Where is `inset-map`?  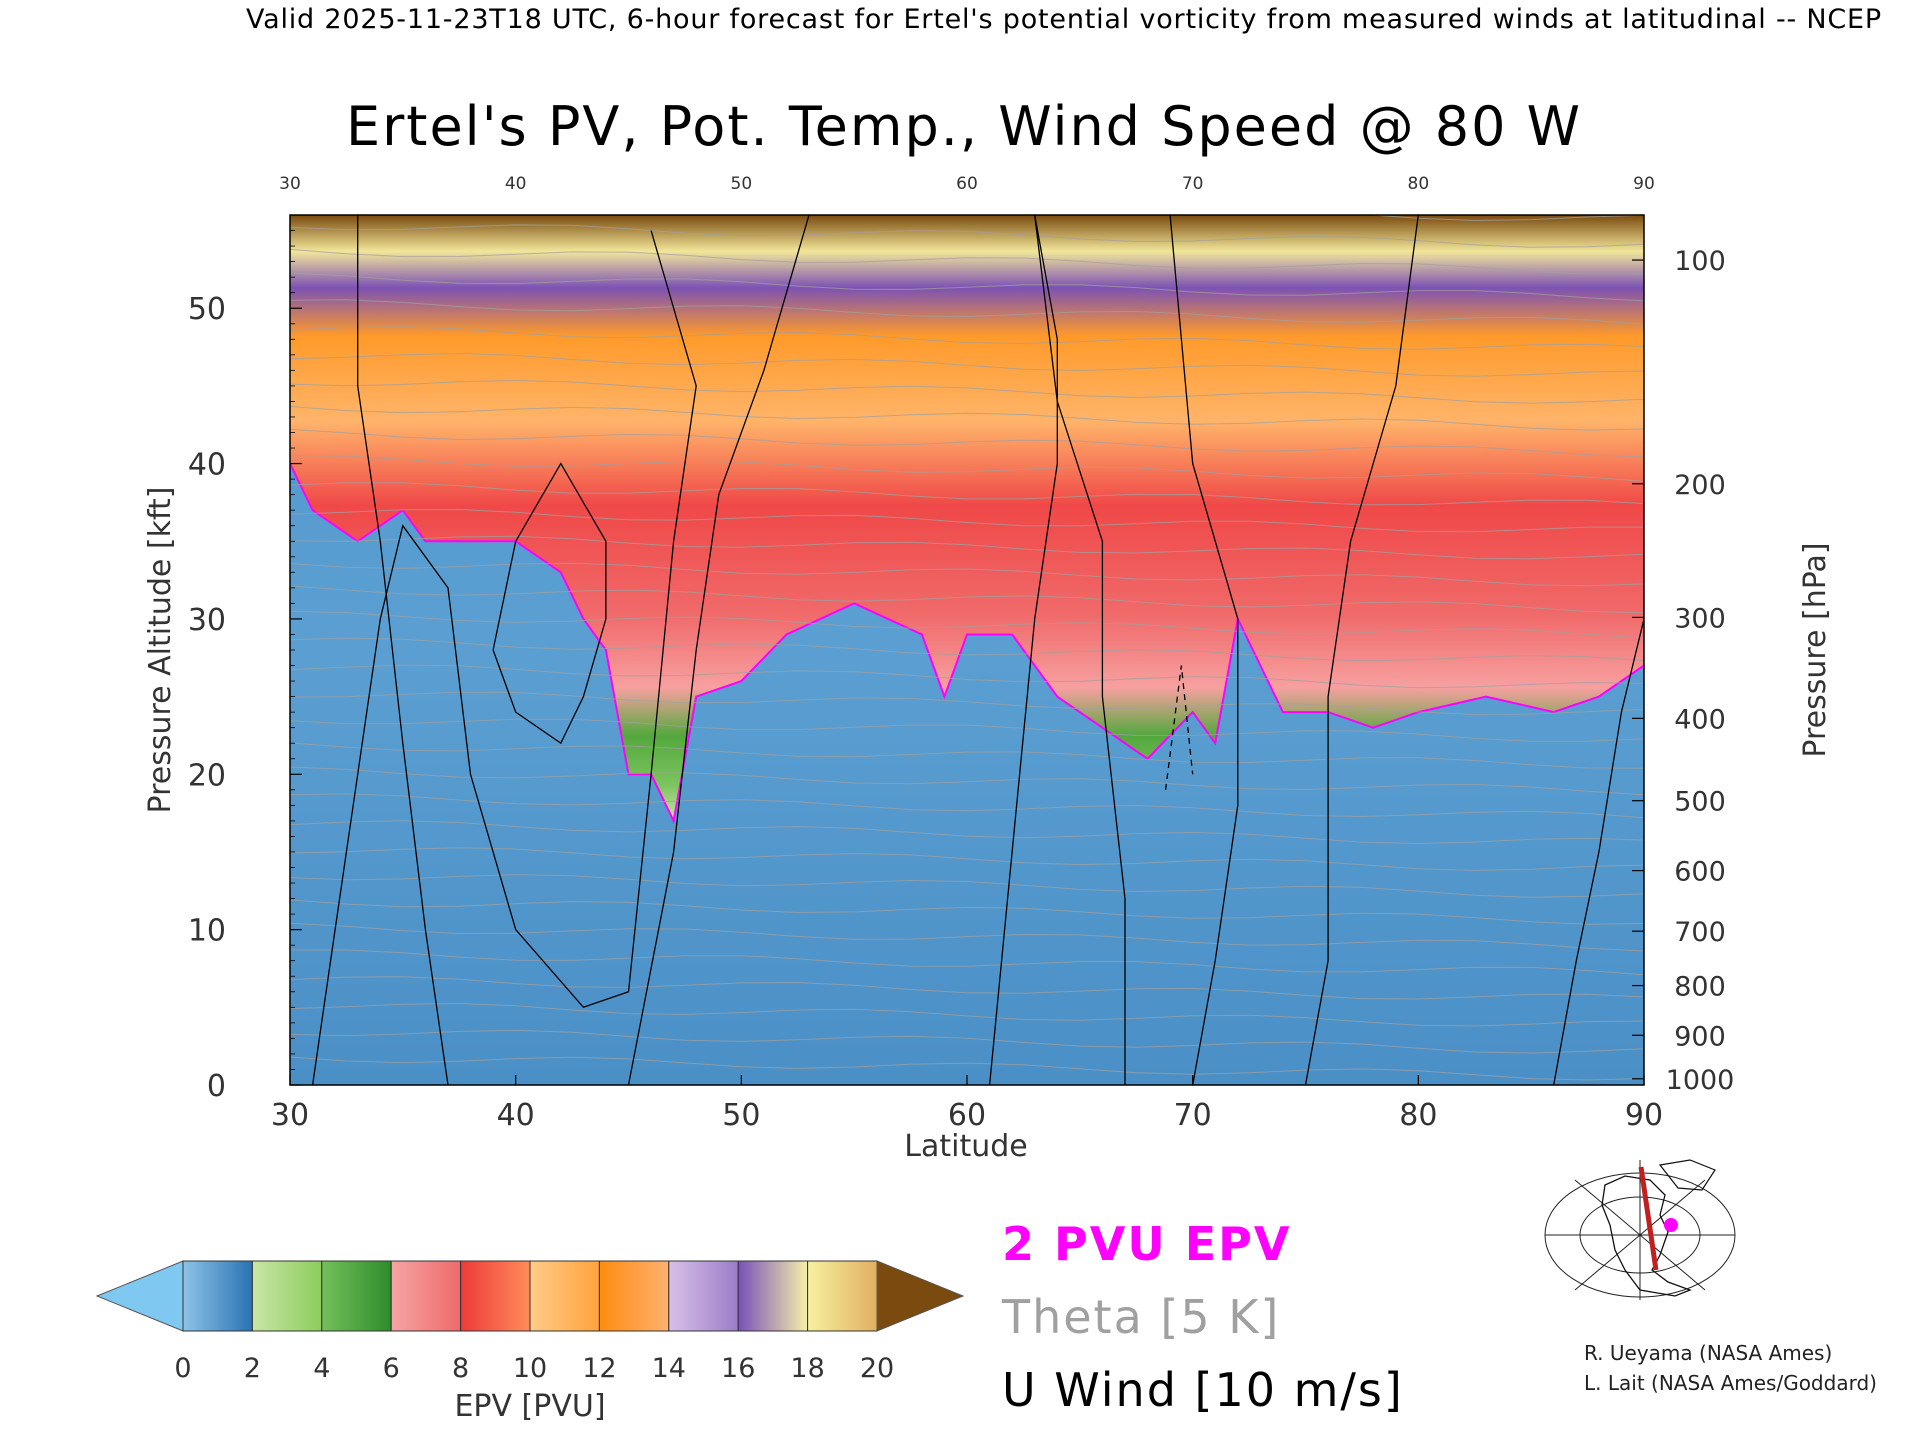 inset-map is located at coordinates (1640, 1227).